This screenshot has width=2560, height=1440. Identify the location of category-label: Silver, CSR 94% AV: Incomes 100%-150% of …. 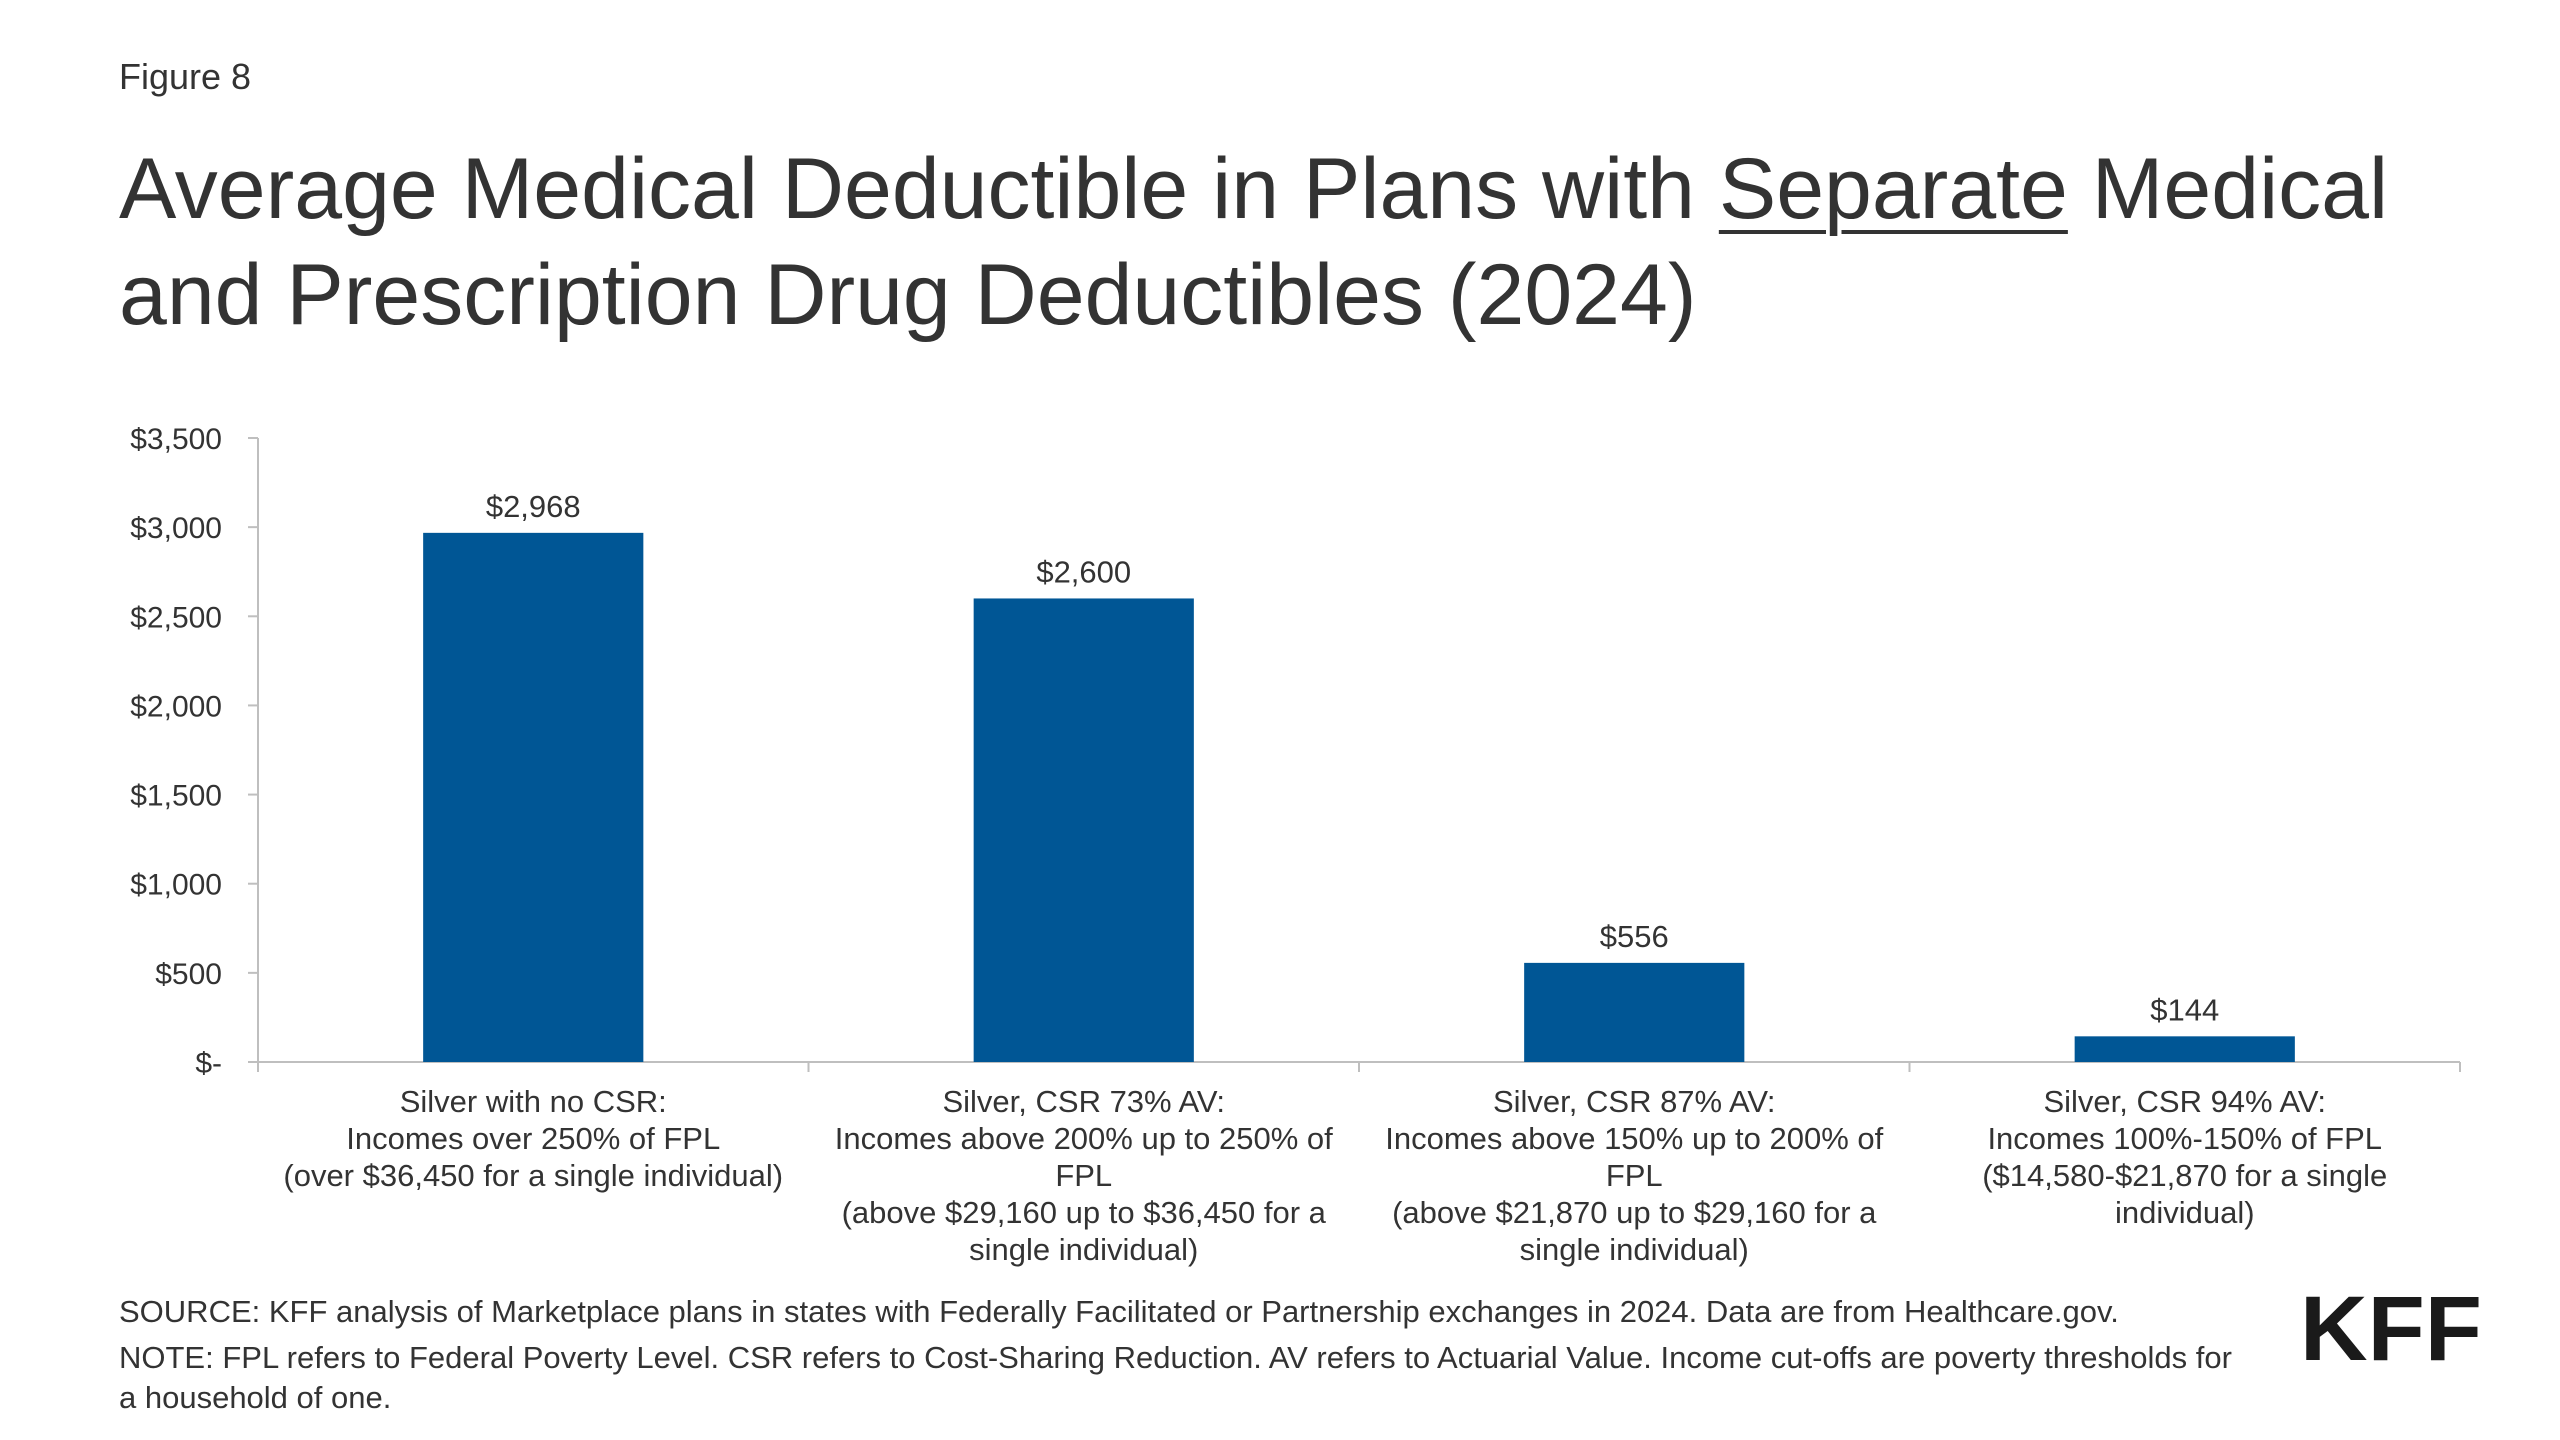
(2184, 1157).